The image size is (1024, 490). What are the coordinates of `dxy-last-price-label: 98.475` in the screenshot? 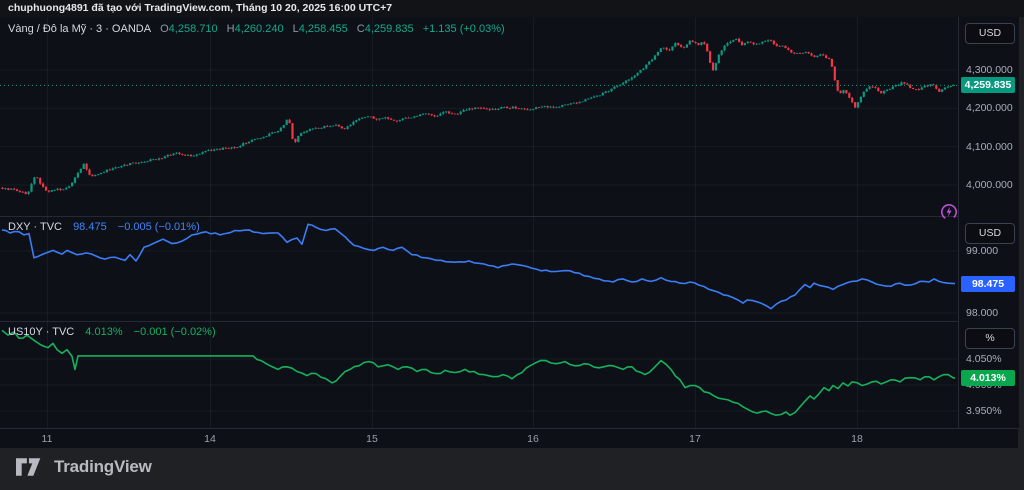 It's located at (988, 283).